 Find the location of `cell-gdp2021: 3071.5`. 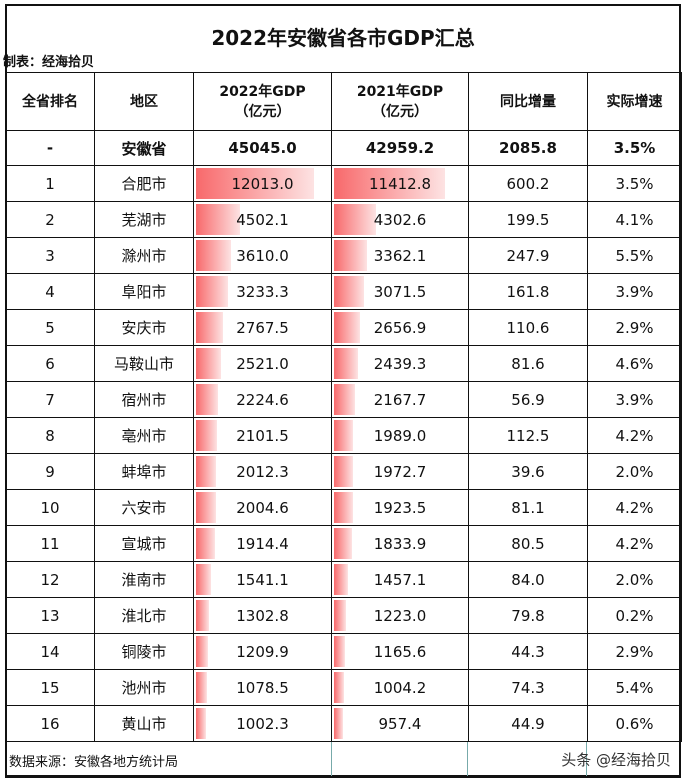

cell-gdp2021: 3071.5 is located at coordinates (400, 291).